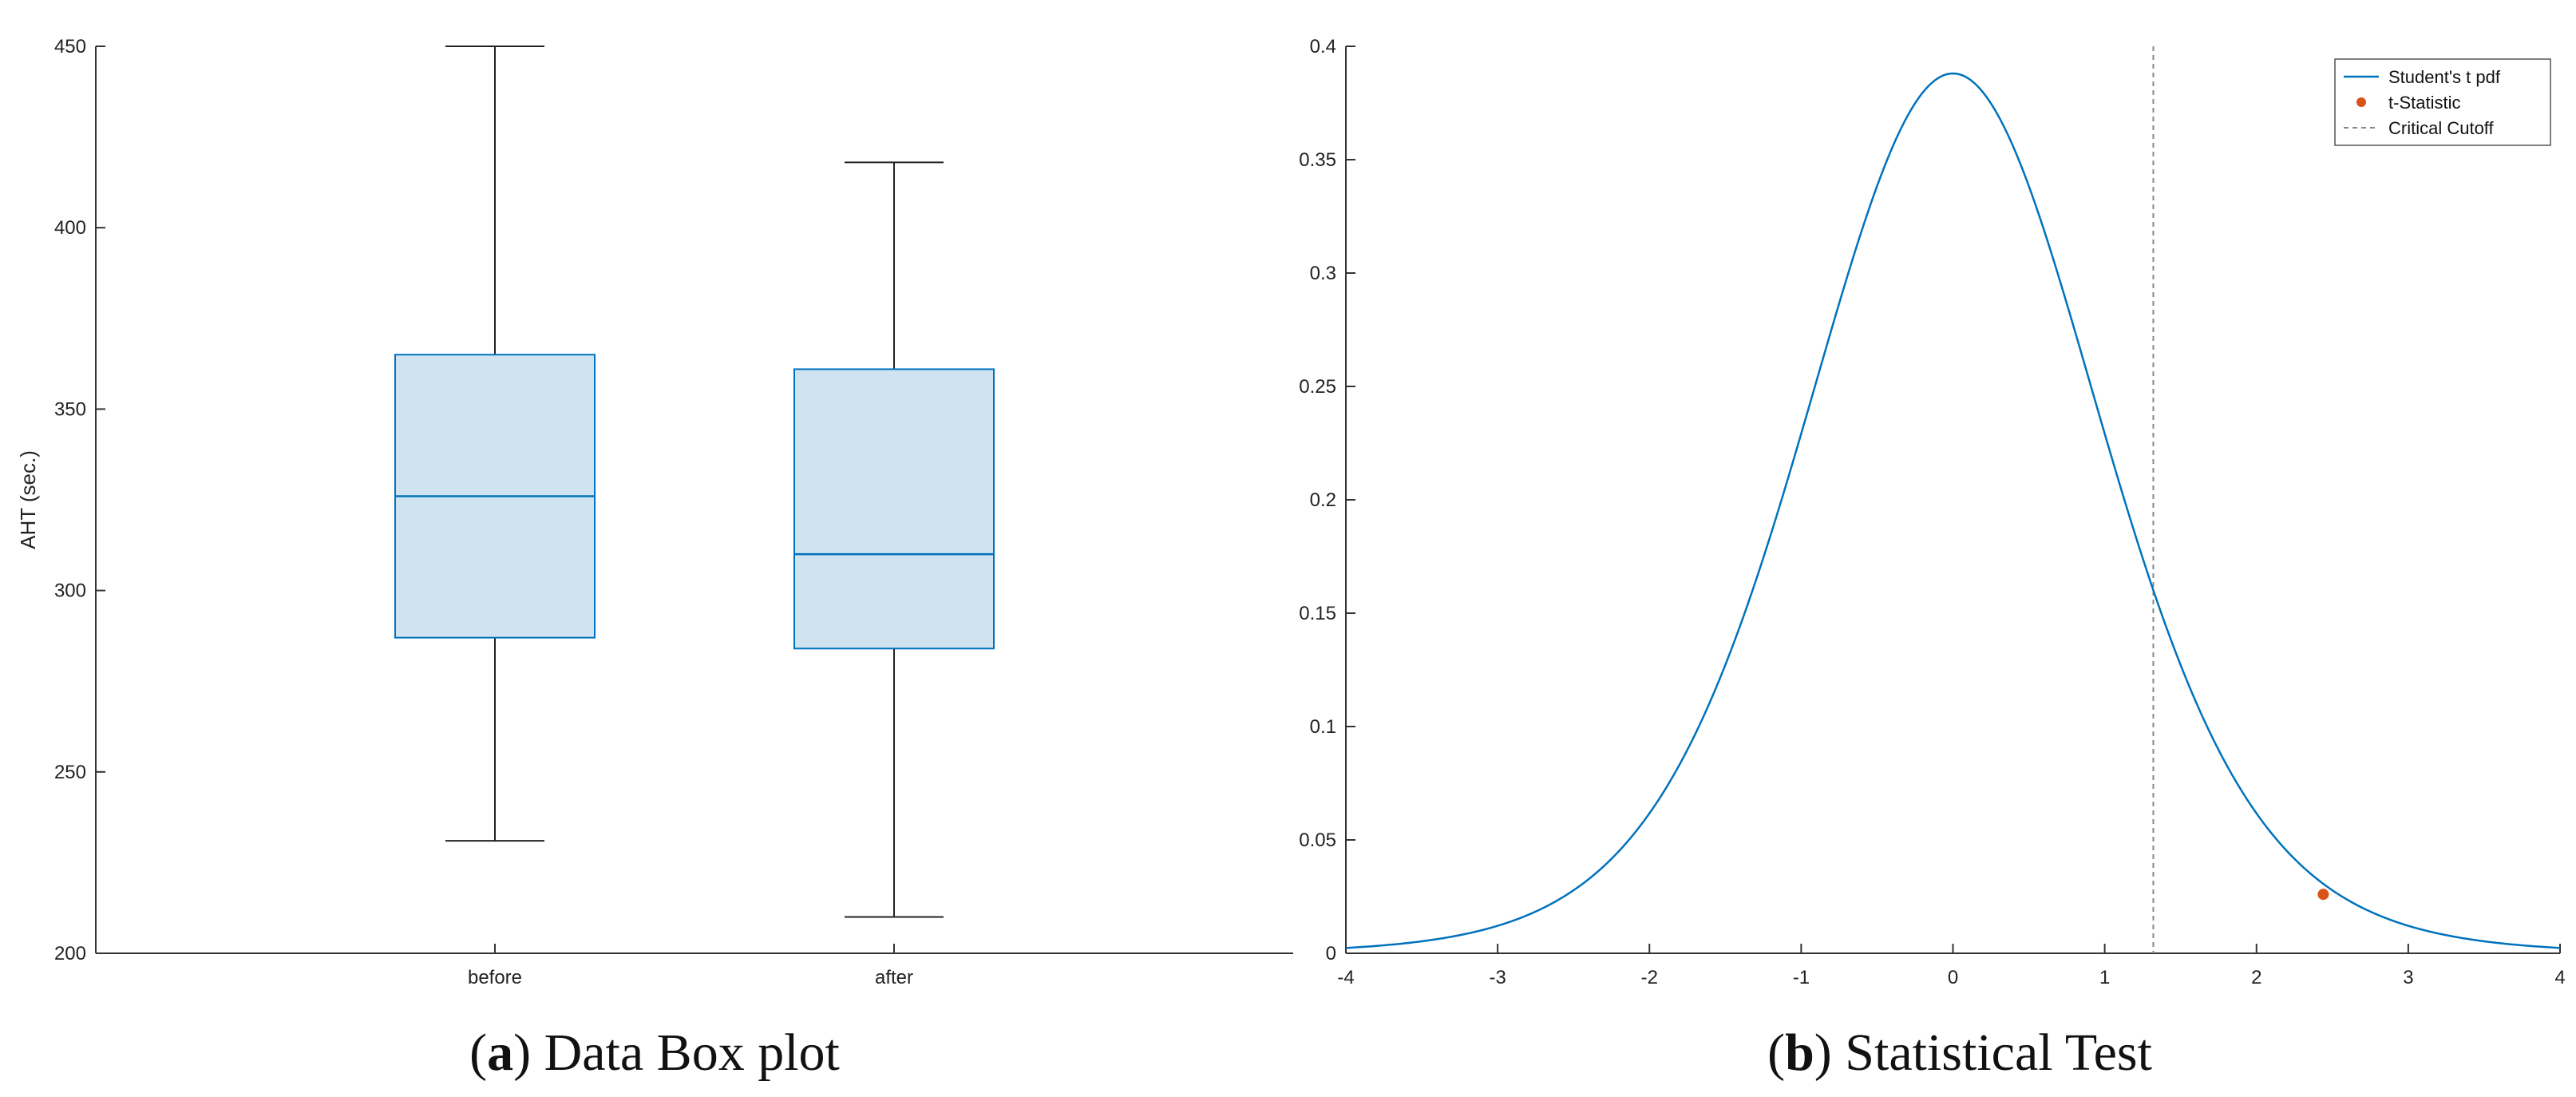 This screenshot has width=2576, height=1097. I want to click on t-y-tick-label-3: 0.15, so click(1317, 613).